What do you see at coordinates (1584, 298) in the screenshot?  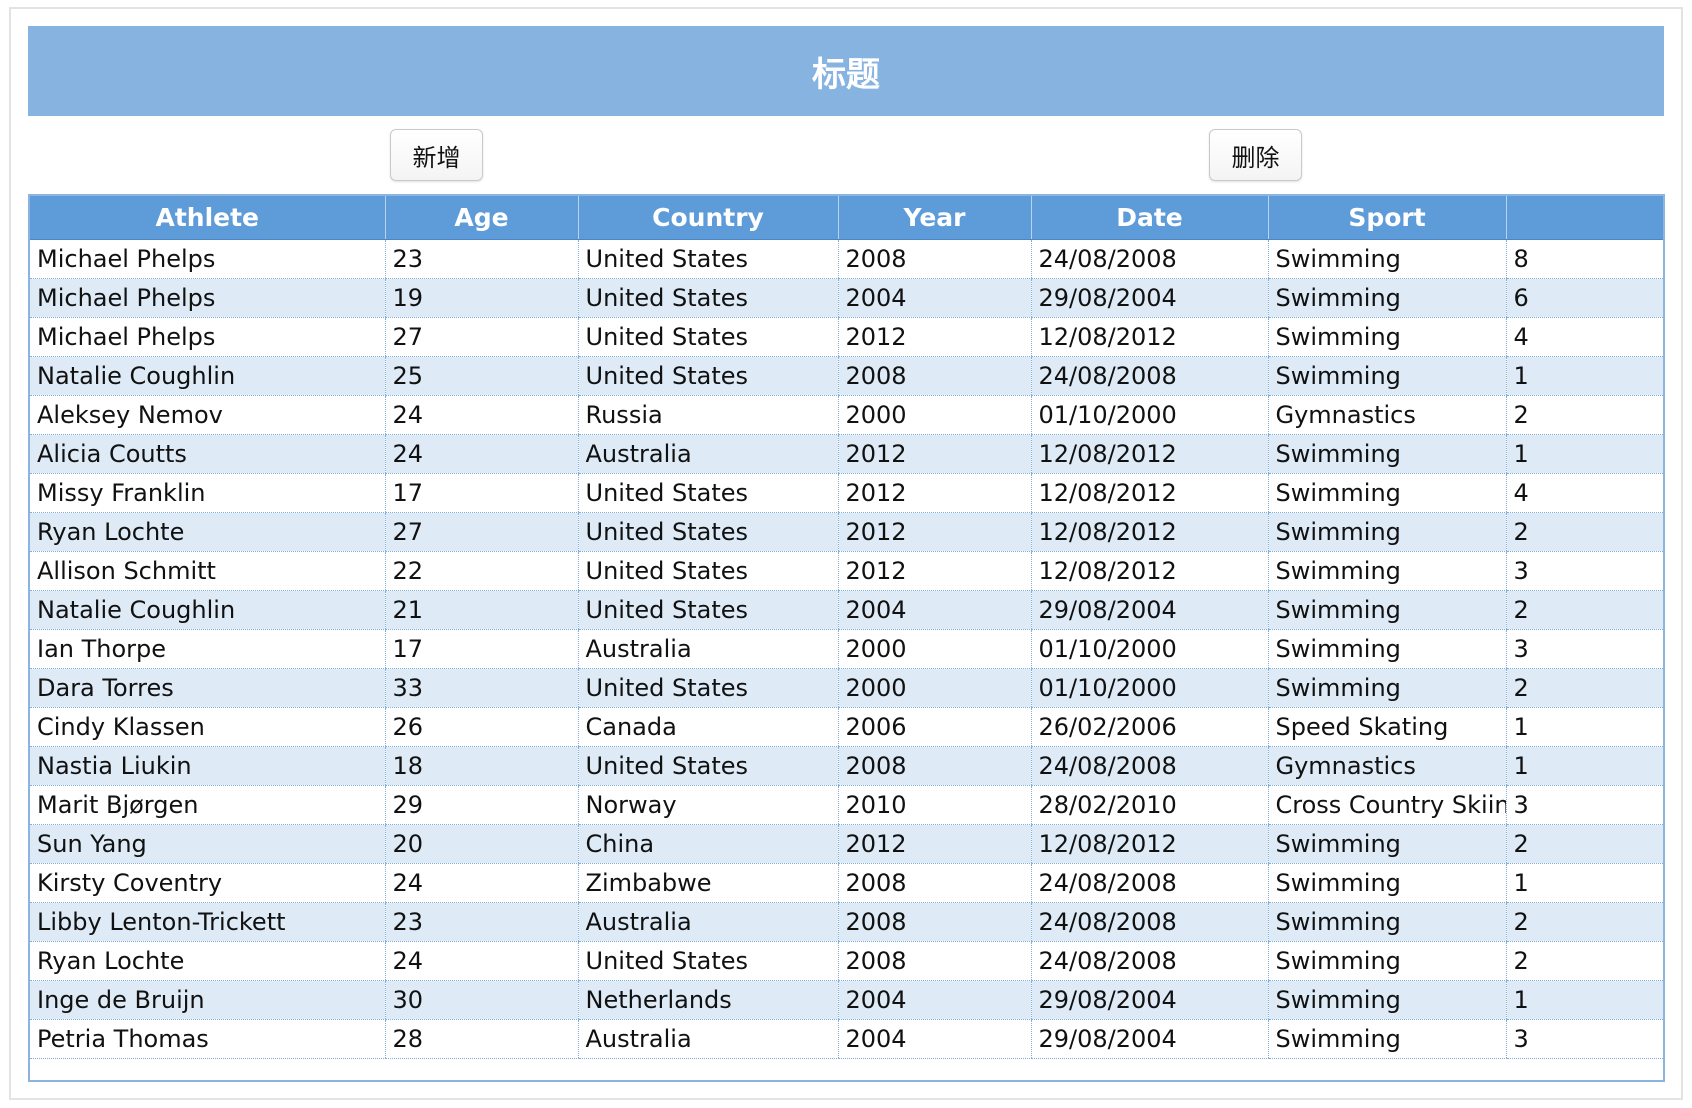 I see `cell-medals: 6` at bounding box center [1584, 298].